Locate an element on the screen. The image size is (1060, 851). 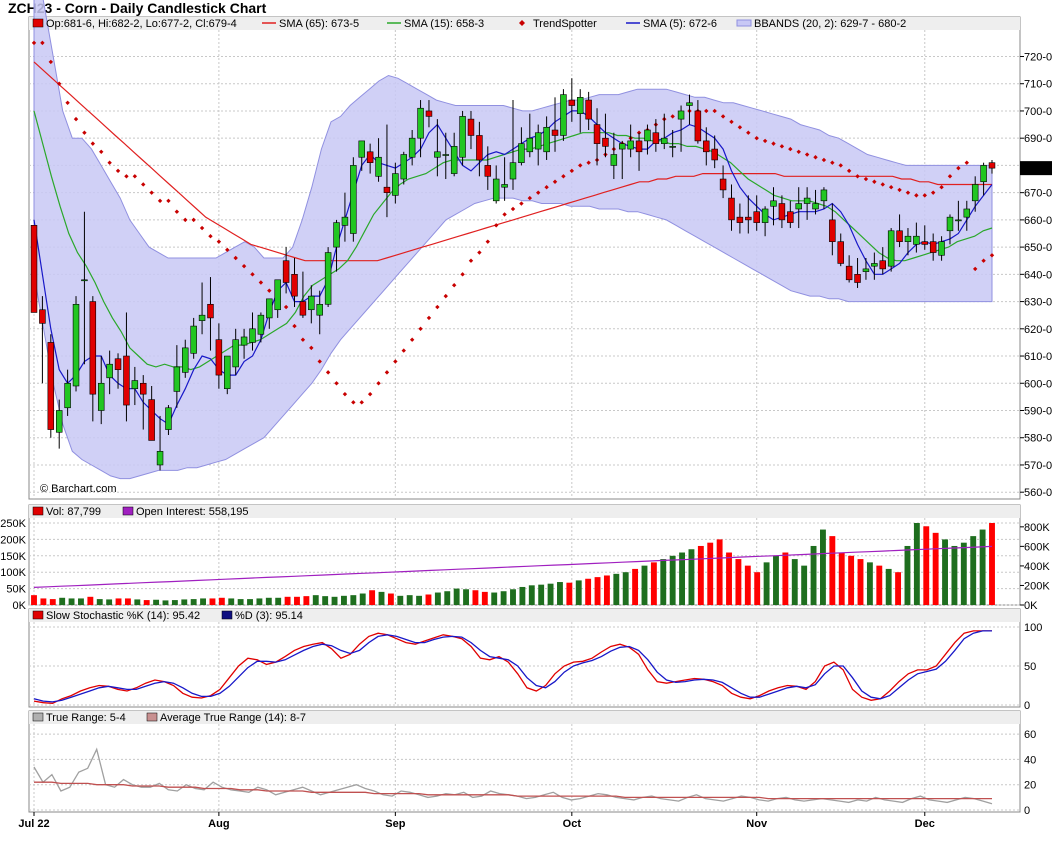
price-tick-label: 620-0 is located at coordinates (1038, 330).